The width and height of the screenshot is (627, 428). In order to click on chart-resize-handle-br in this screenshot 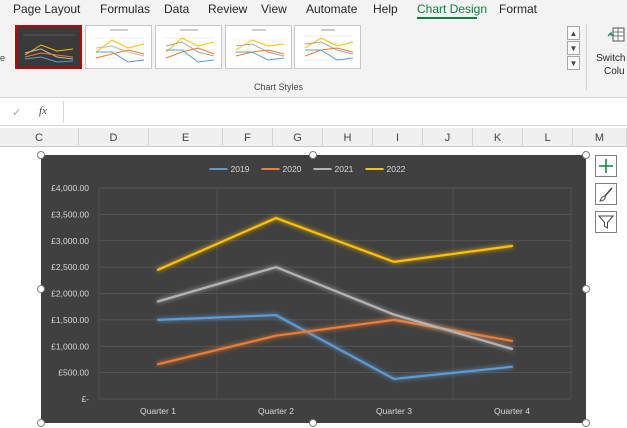, I will do `click(586, 423)`.